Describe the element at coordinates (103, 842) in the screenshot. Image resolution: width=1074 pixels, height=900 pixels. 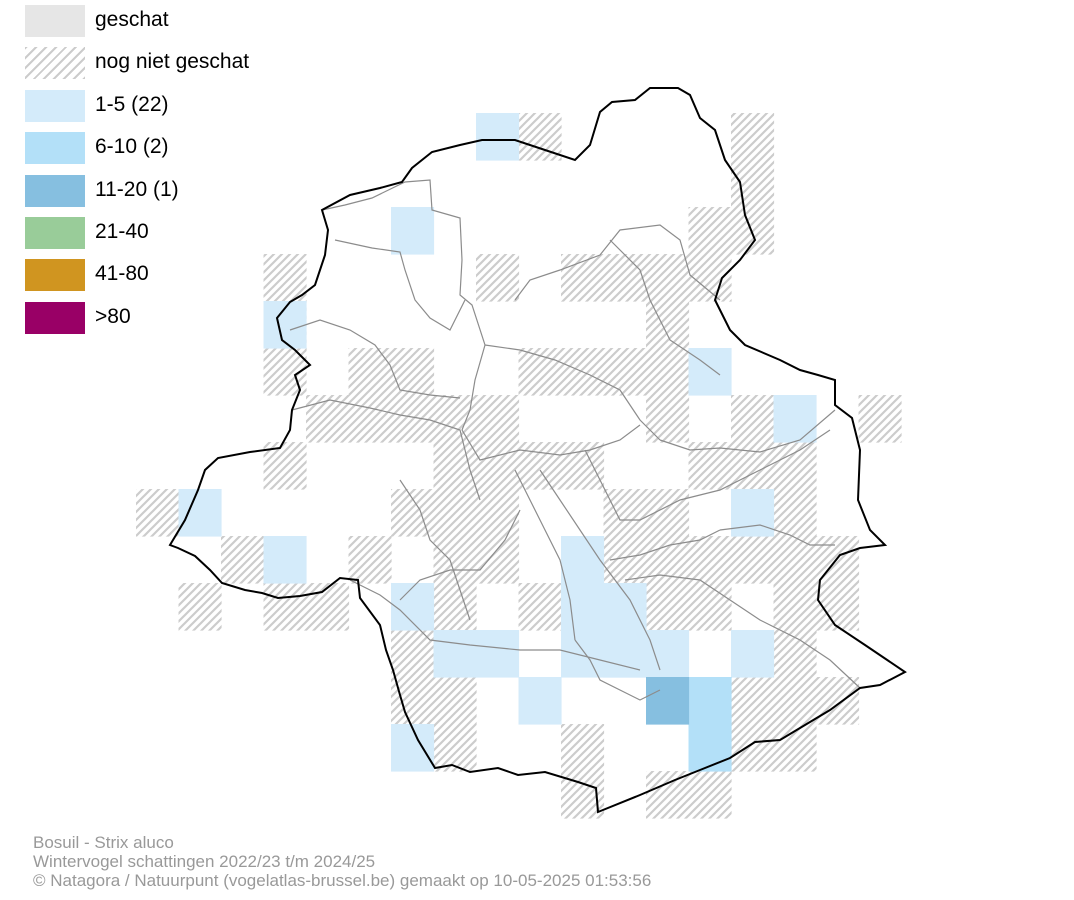
I see `caption-species: Bosuil - Strix aluco` at that location.